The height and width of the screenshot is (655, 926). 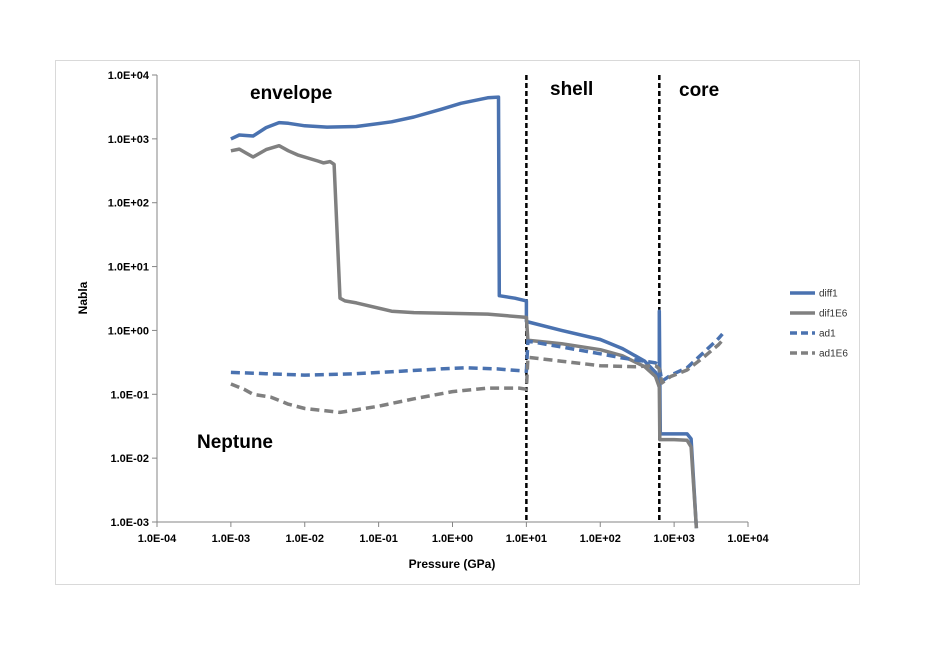 What do you see at coordinates (129, 459) in the screenshot?
I see `y-tick-label: 1.0E-02` at bounding box center [129, 459].